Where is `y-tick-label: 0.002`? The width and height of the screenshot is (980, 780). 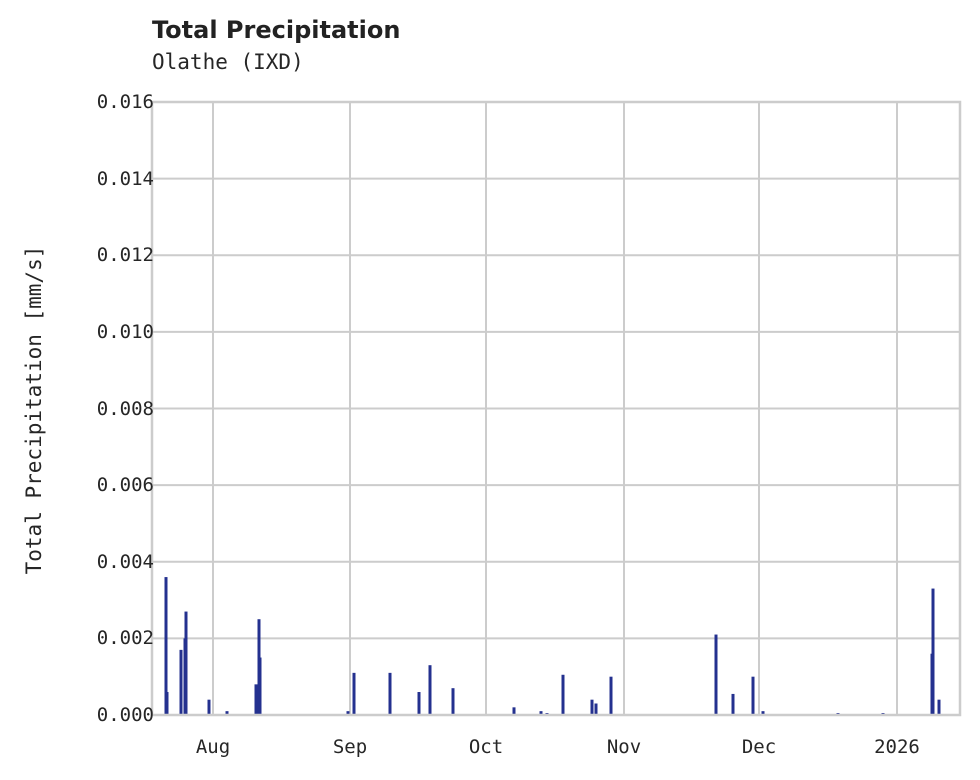
y-tick-label: 0.002 is located at coordinates (125, 638).